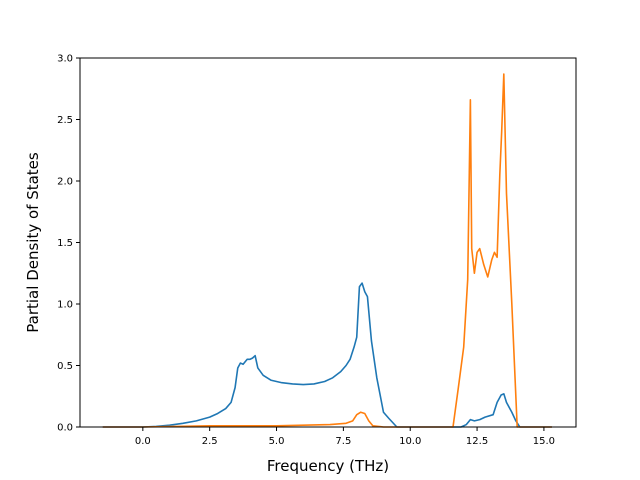  I want to click on y-tick-label: 1.5, so click(65, 243).